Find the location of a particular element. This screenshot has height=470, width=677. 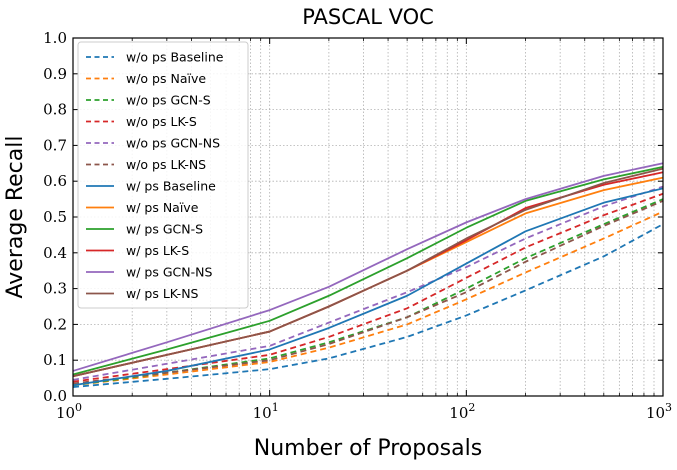

y-tick-label: 0.7 is located at coordinates (55, 145).